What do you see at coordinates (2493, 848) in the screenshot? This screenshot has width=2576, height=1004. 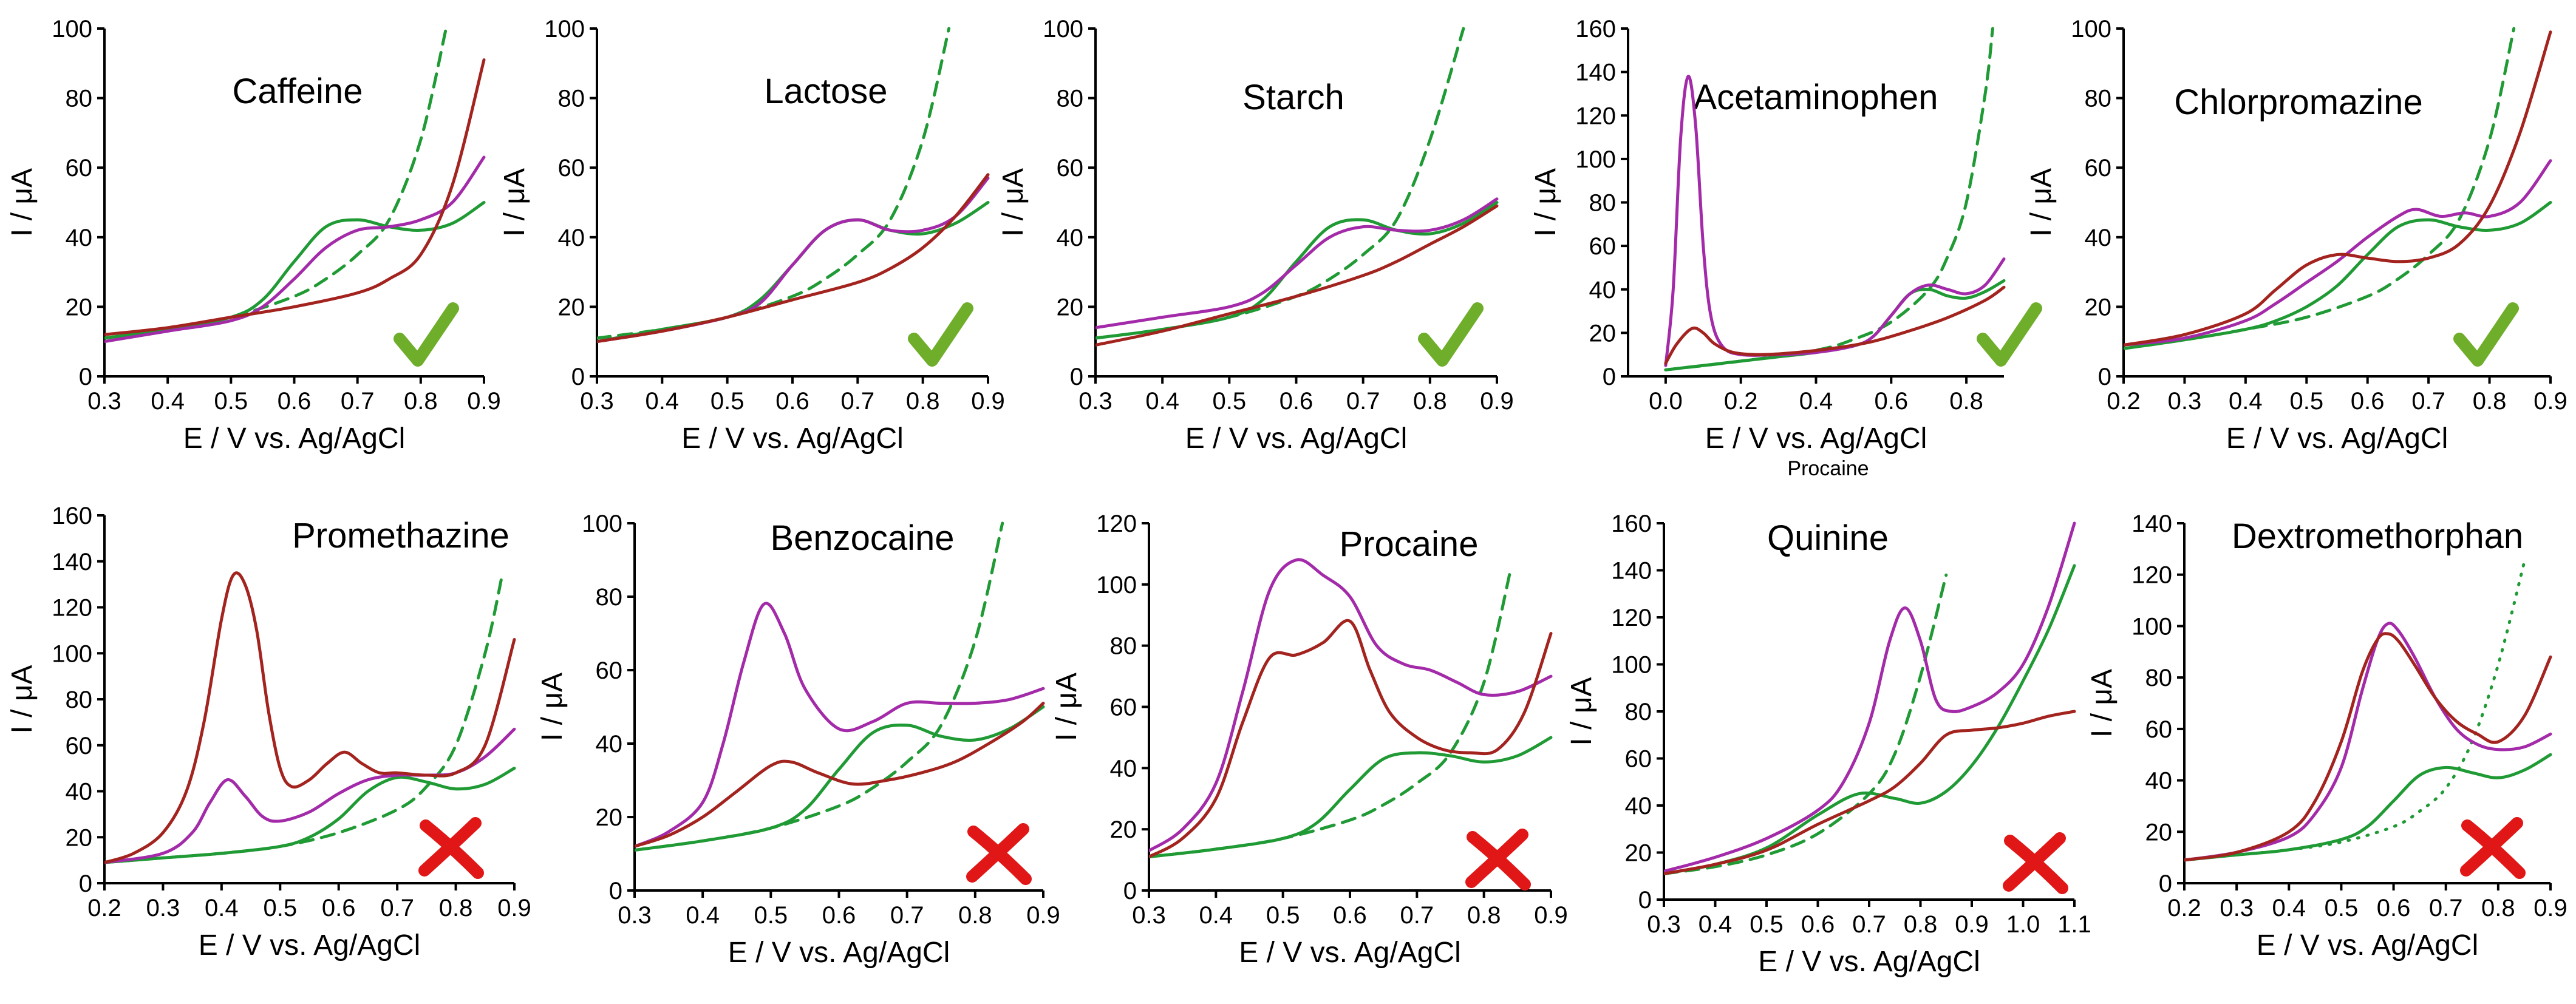 I see `cross-icon` at bounding box center [2493, 848].